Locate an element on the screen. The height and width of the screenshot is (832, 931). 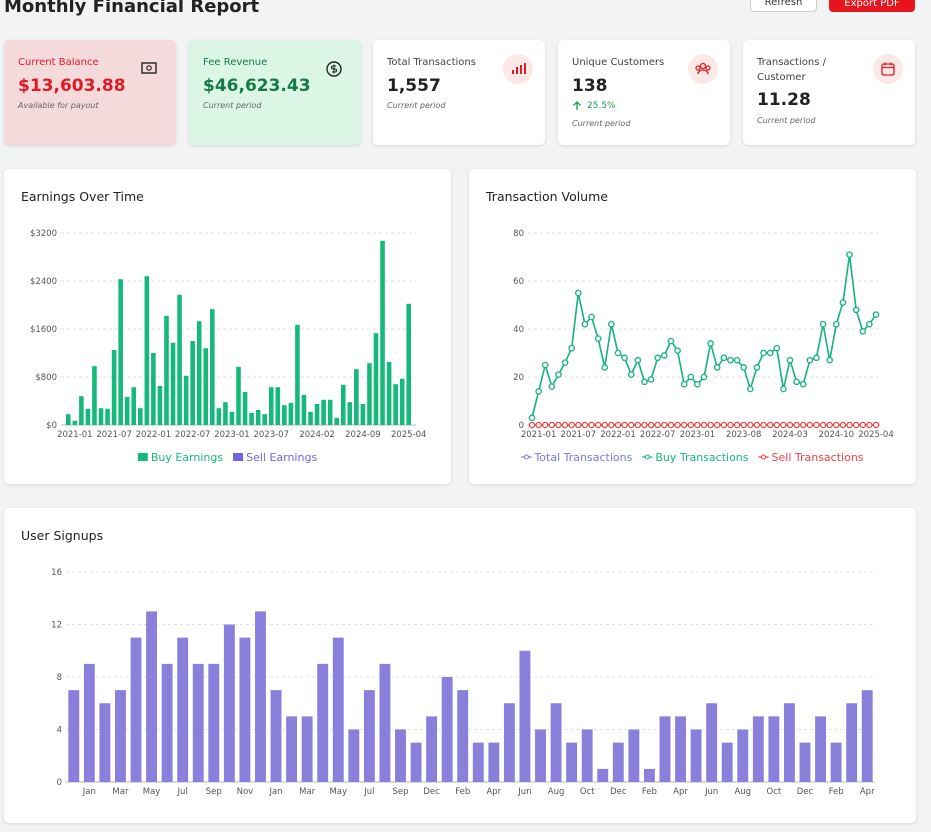
line is located at coordinates (704, 336).